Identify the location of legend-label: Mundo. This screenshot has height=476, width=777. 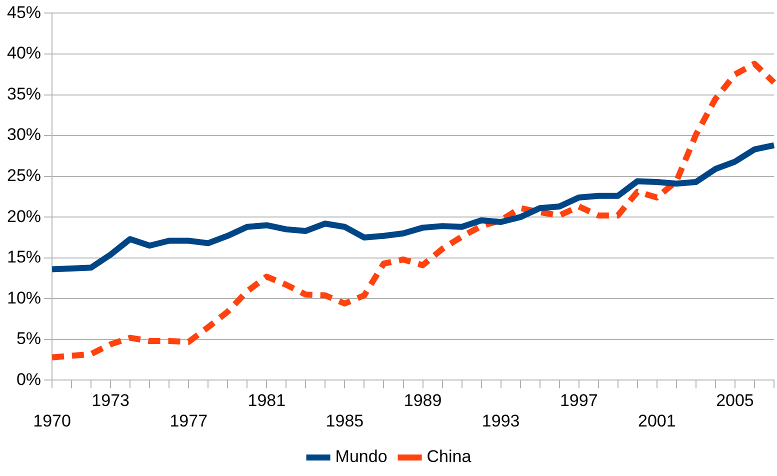
(361, 456).